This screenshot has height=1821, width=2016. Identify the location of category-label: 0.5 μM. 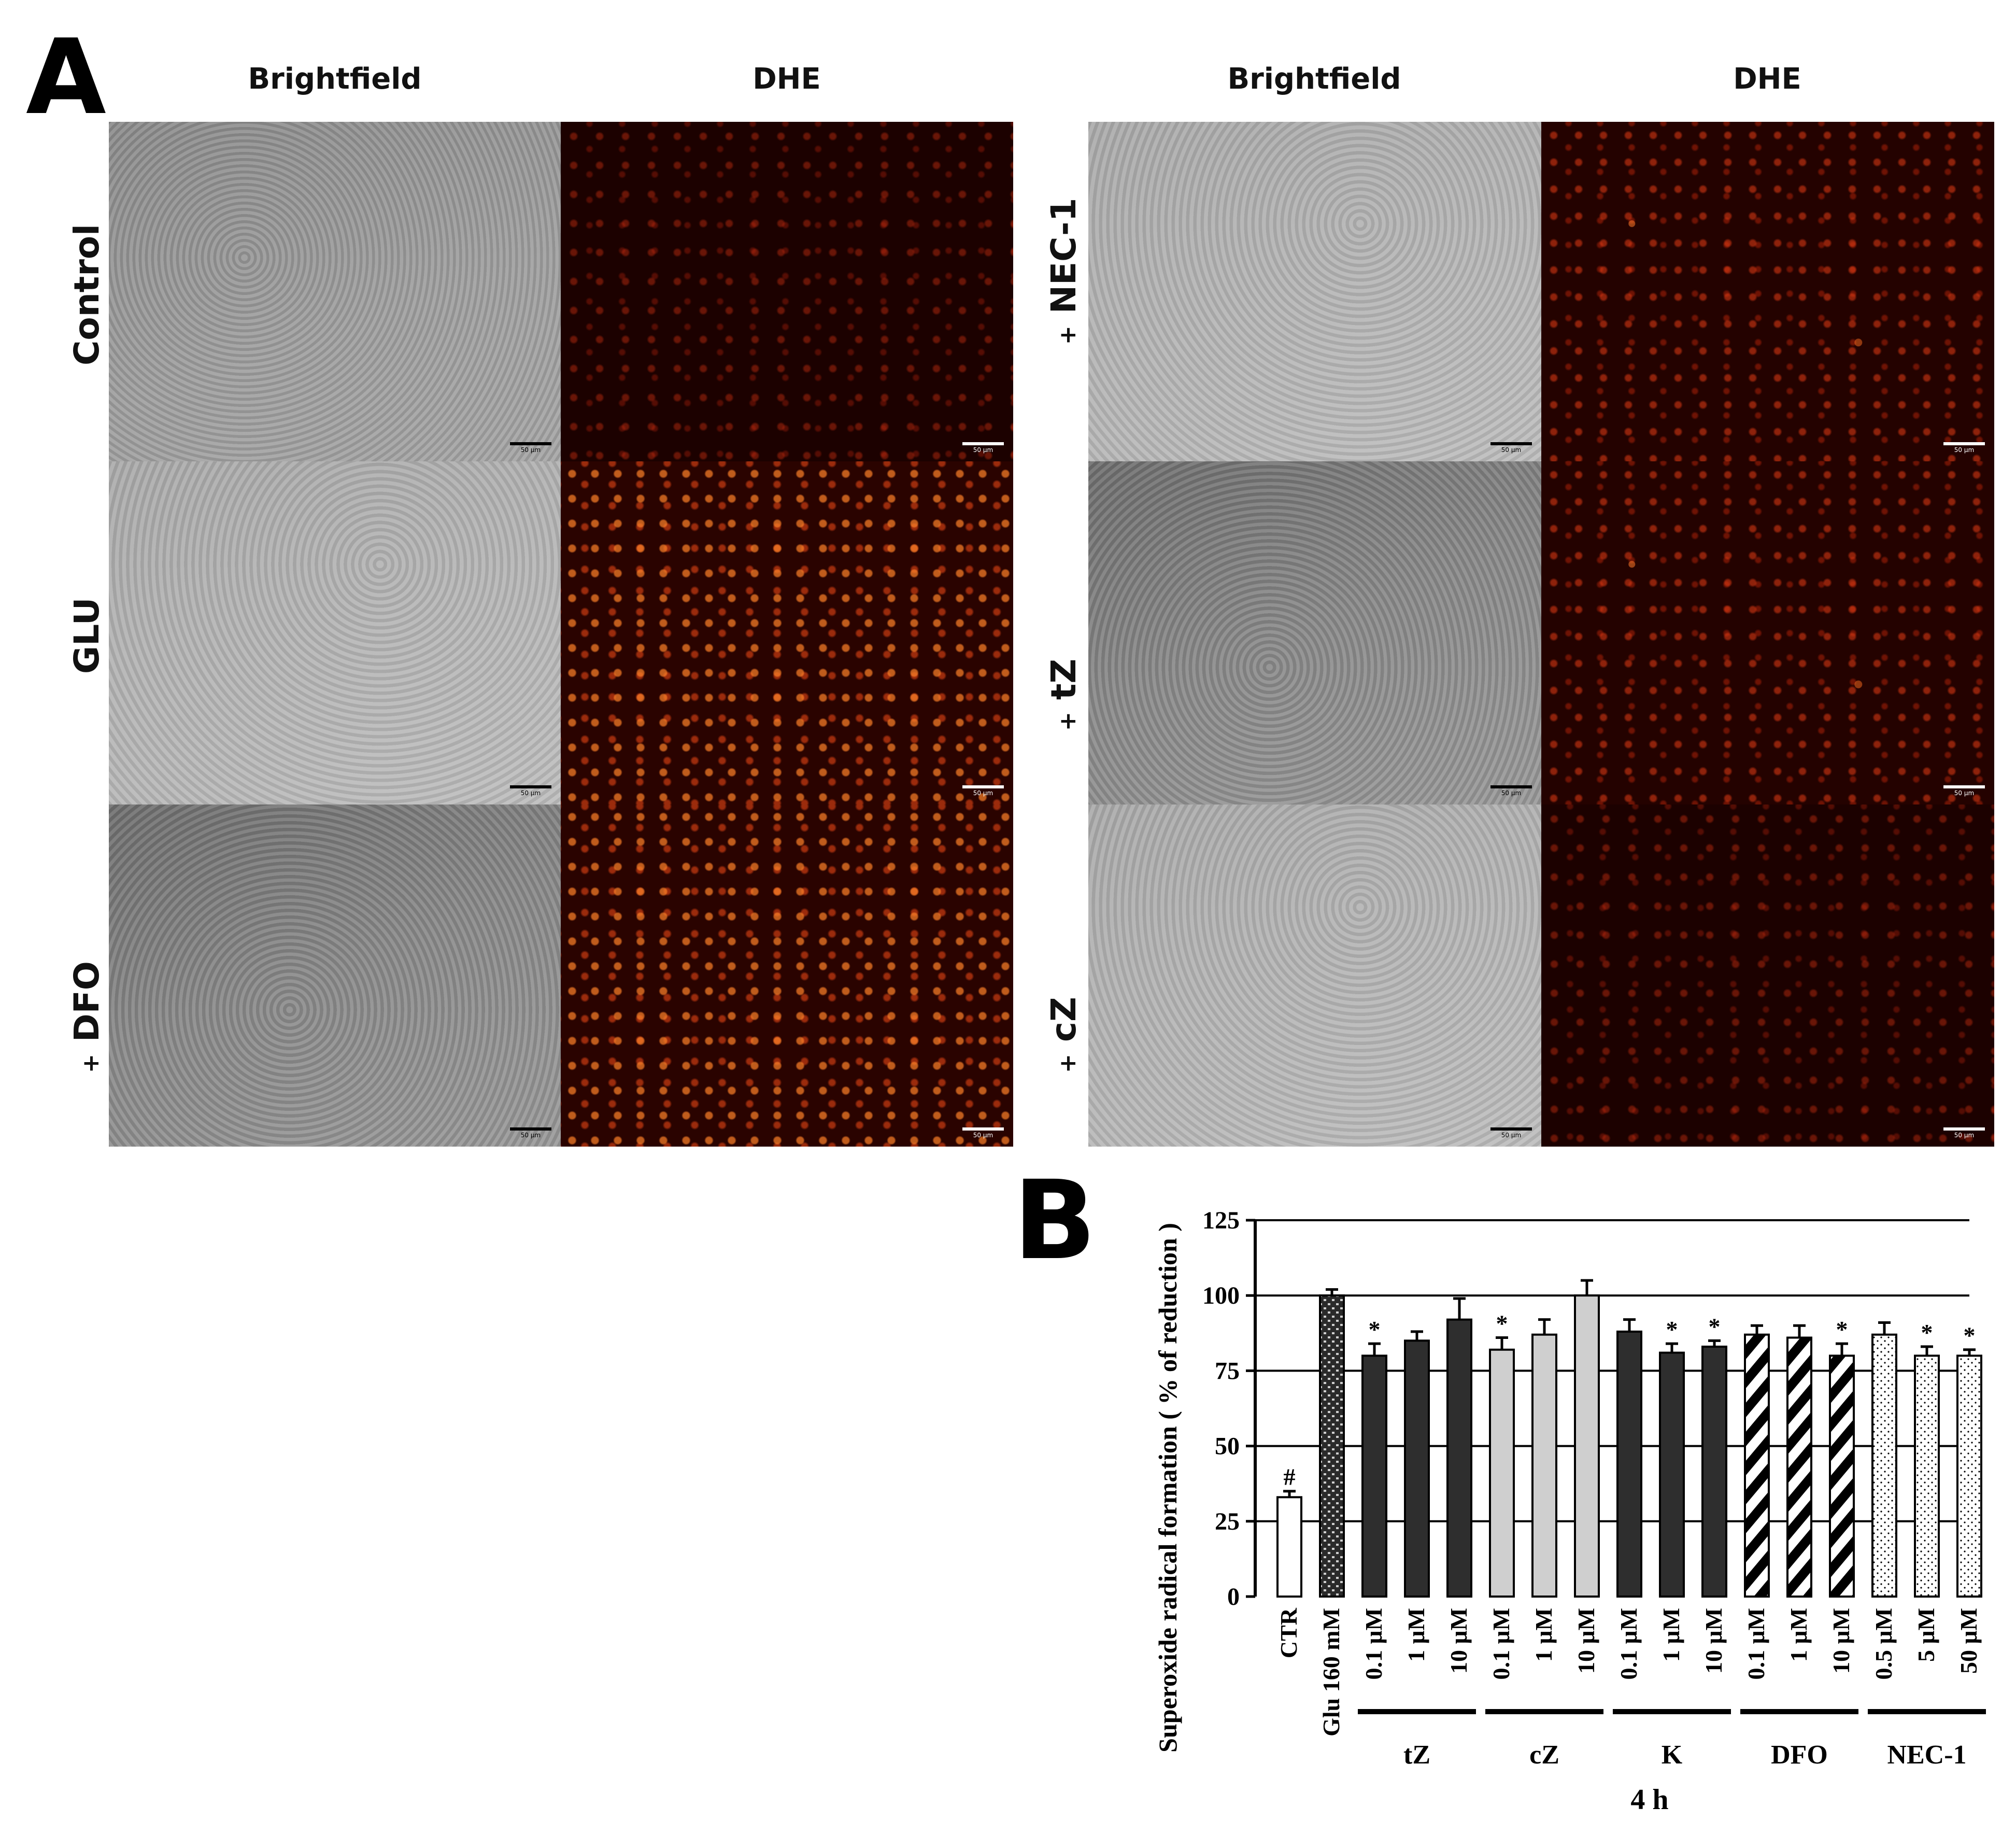
(1883, 1644).